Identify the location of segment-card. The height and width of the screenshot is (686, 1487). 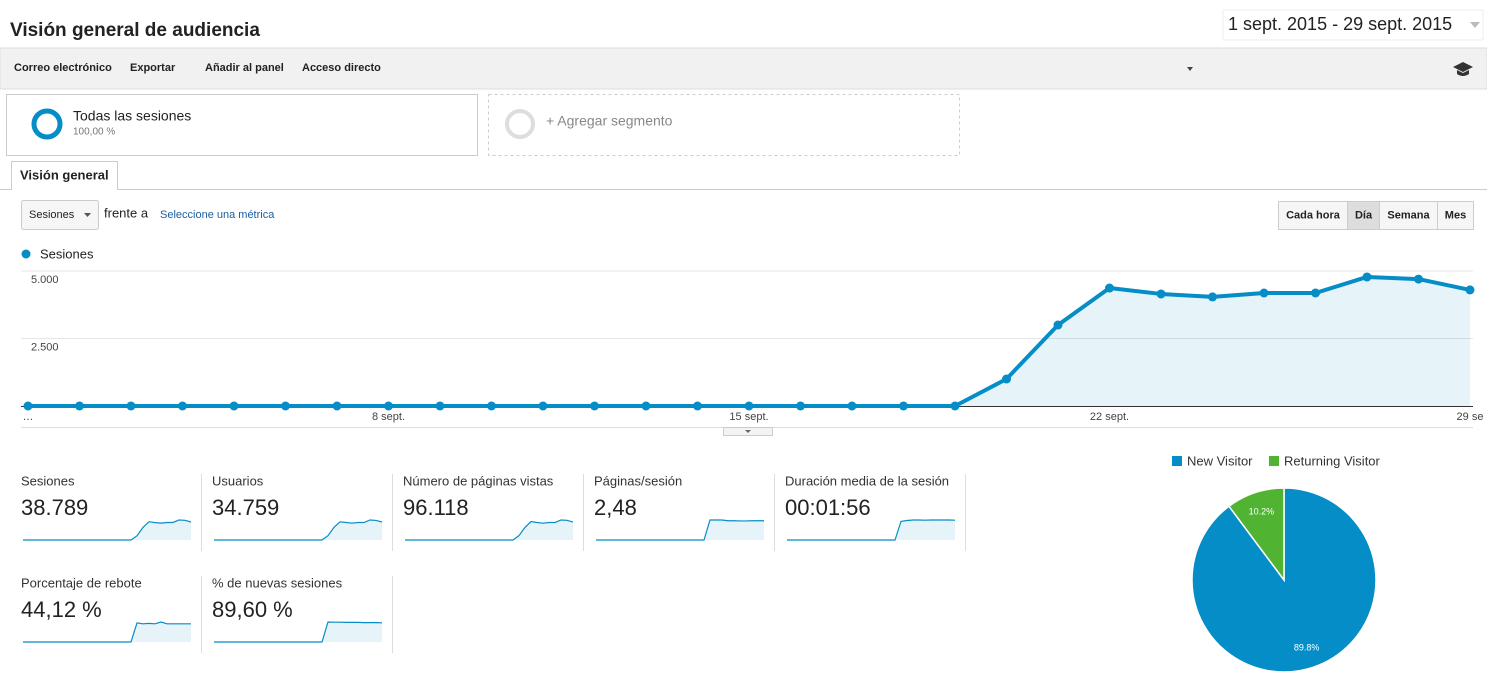
(242, 125).